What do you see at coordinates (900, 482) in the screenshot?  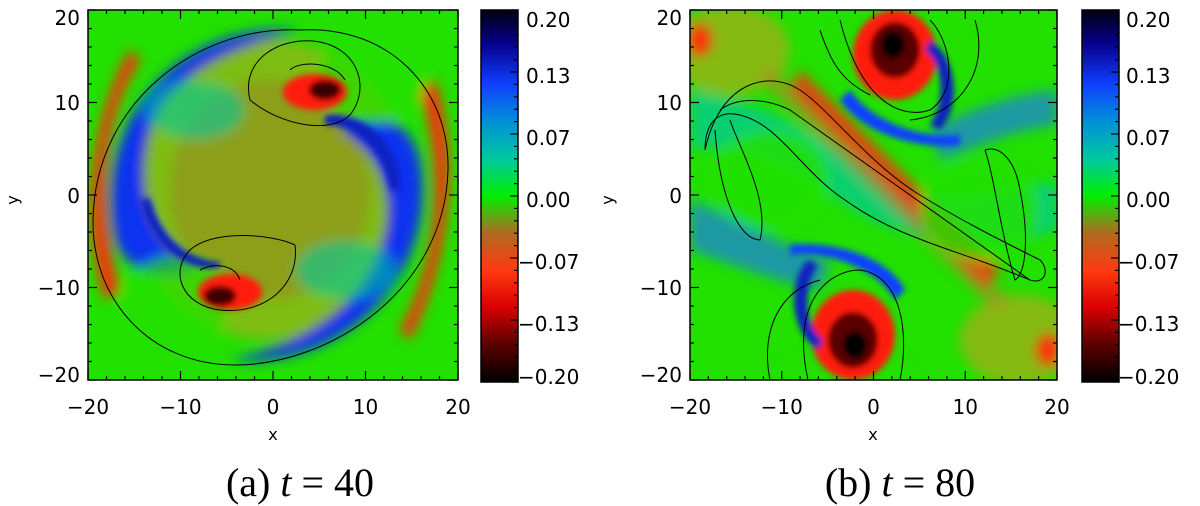 I see `caption-b: (b) t = 80` at bounding box center [900, 482].